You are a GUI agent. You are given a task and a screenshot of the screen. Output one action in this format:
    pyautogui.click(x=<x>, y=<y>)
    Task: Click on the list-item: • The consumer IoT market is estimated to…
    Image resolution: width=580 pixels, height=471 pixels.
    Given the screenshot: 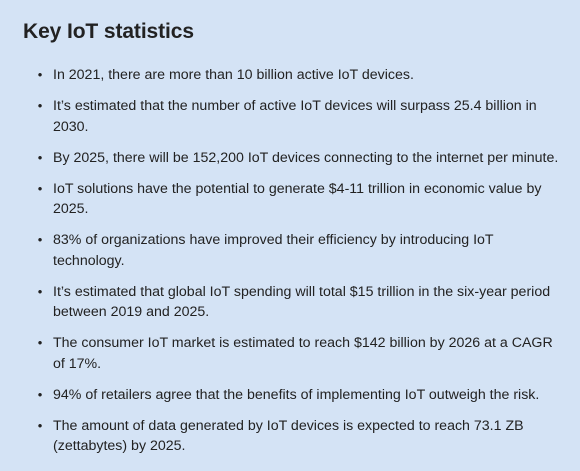 What is the action you would take?
    pyautogui.click(x=291, y=353)
    